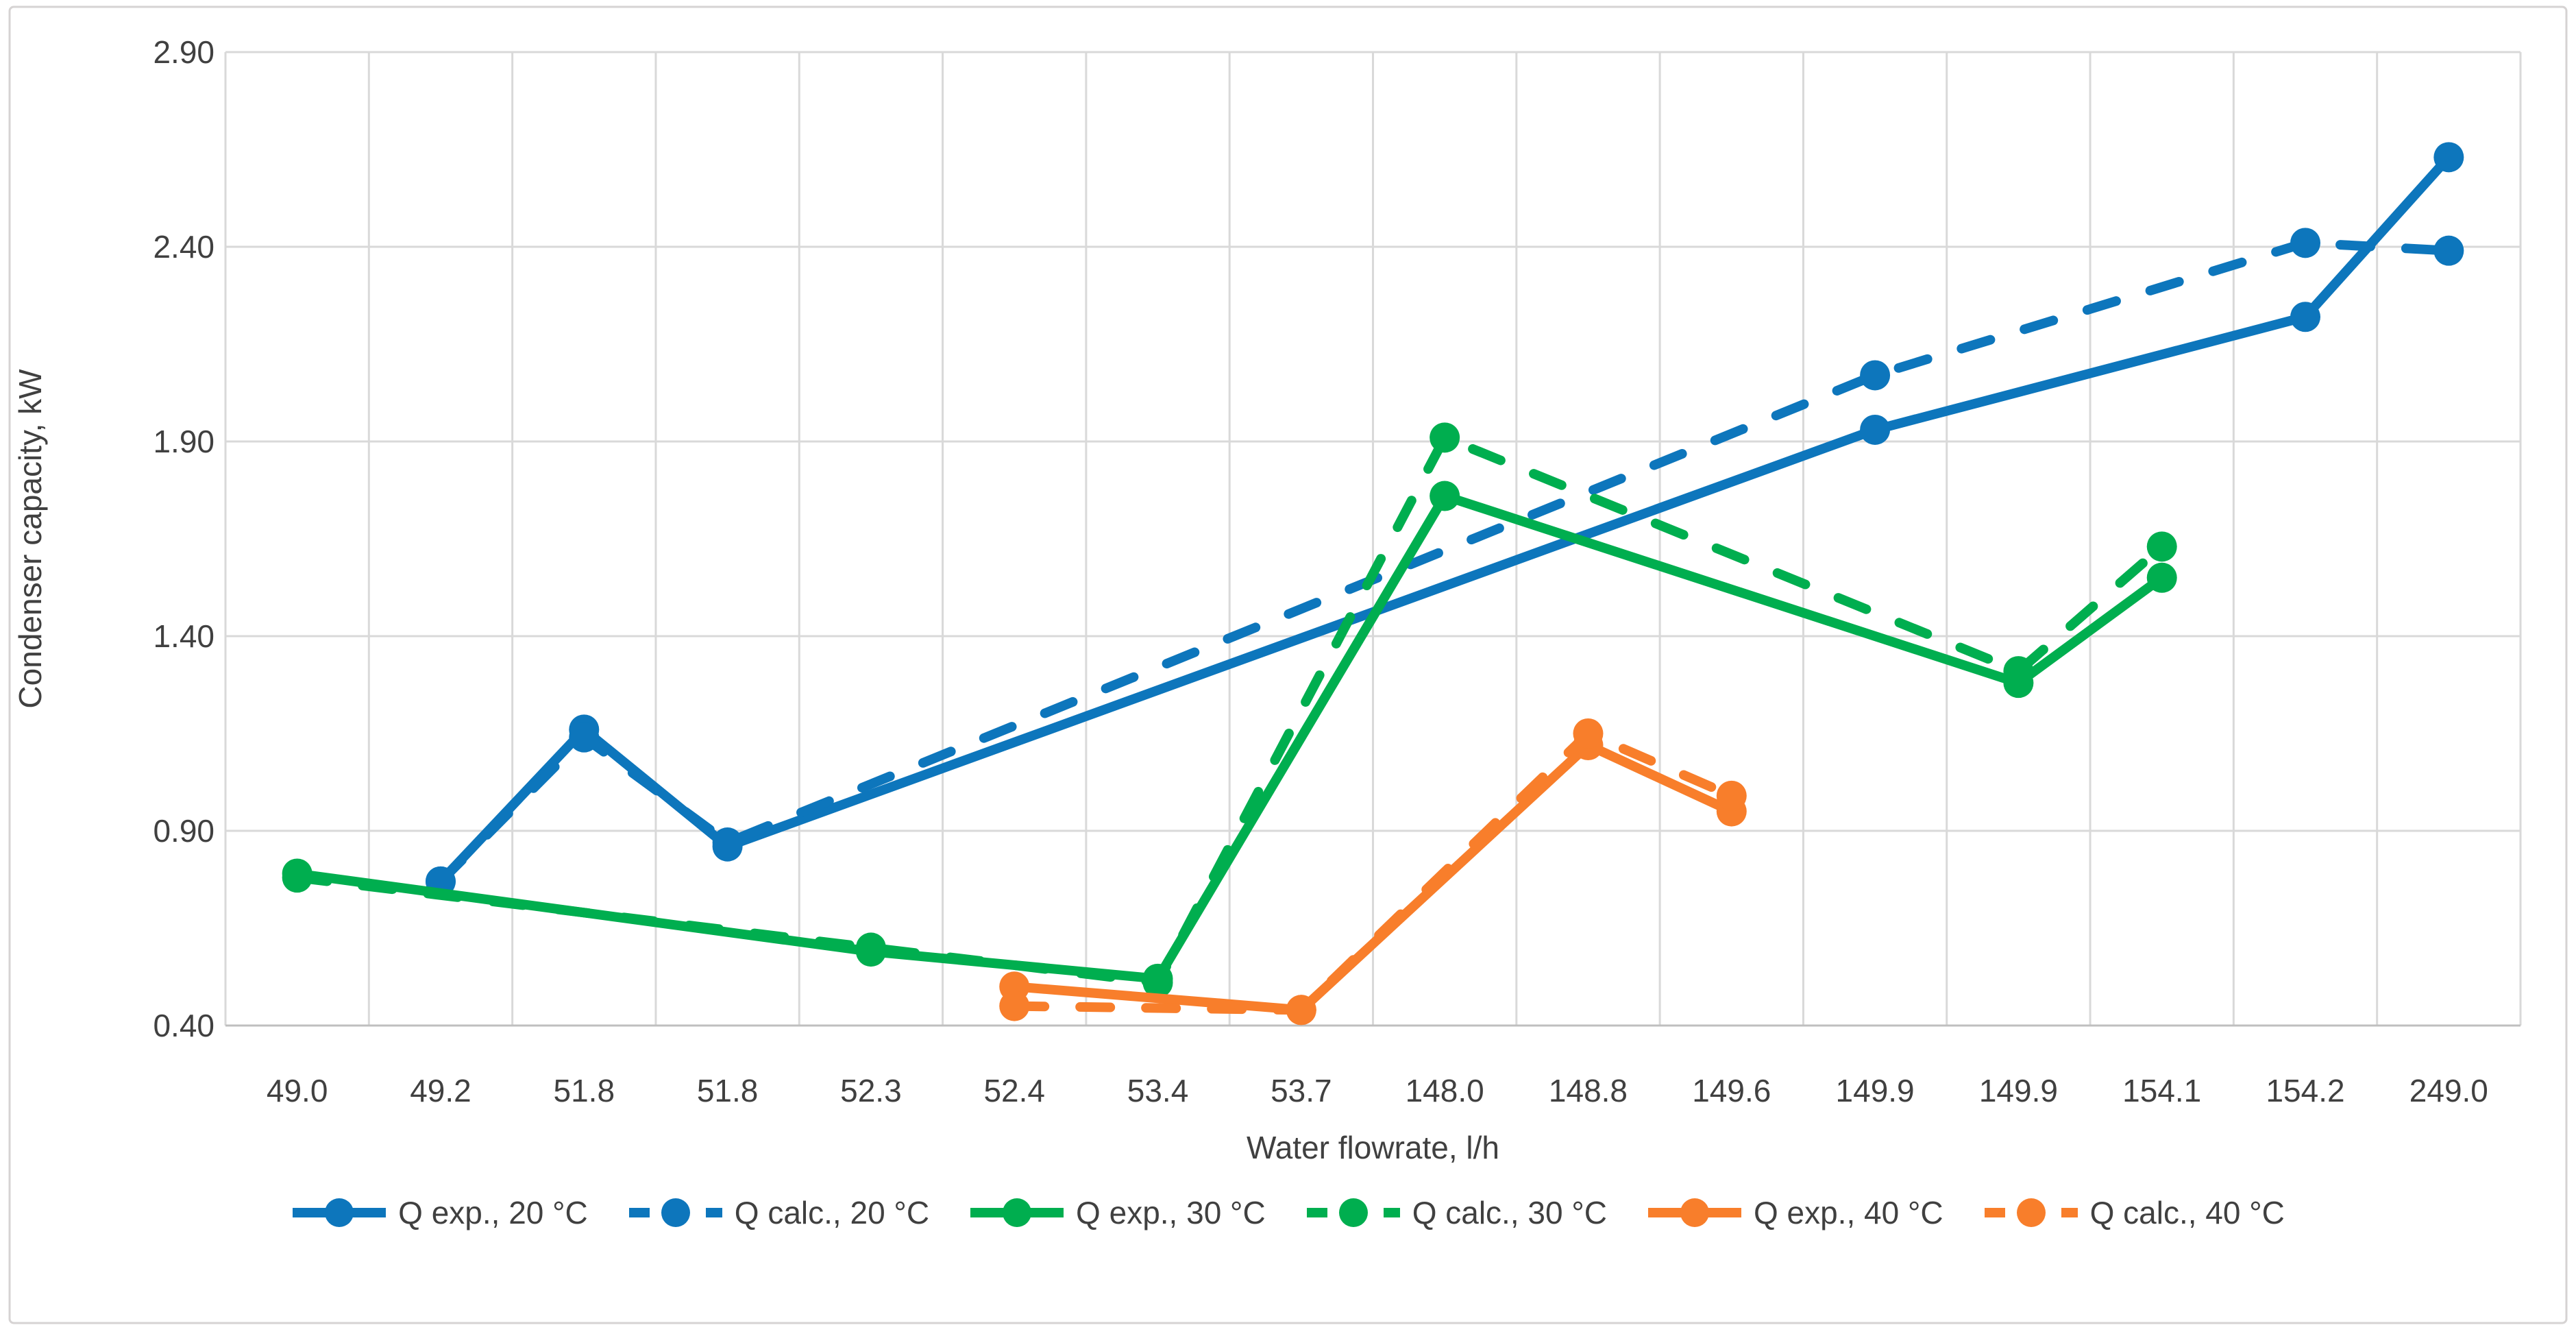  I want to click on legend-label: Q exp., 20 °C, so click(493, 1212).